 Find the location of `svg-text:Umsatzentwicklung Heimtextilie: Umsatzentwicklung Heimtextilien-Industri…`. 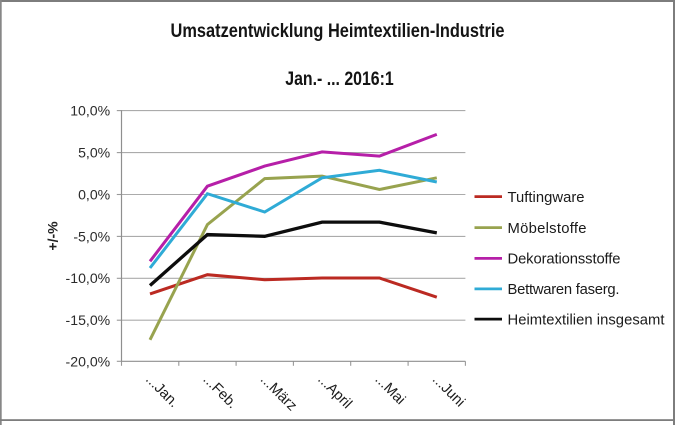

svg-text:Umsatzentwicklung Heimtextilie: Umsatzentwicklung Heimtextilien-Industri… is located at coordinates (338, 31).